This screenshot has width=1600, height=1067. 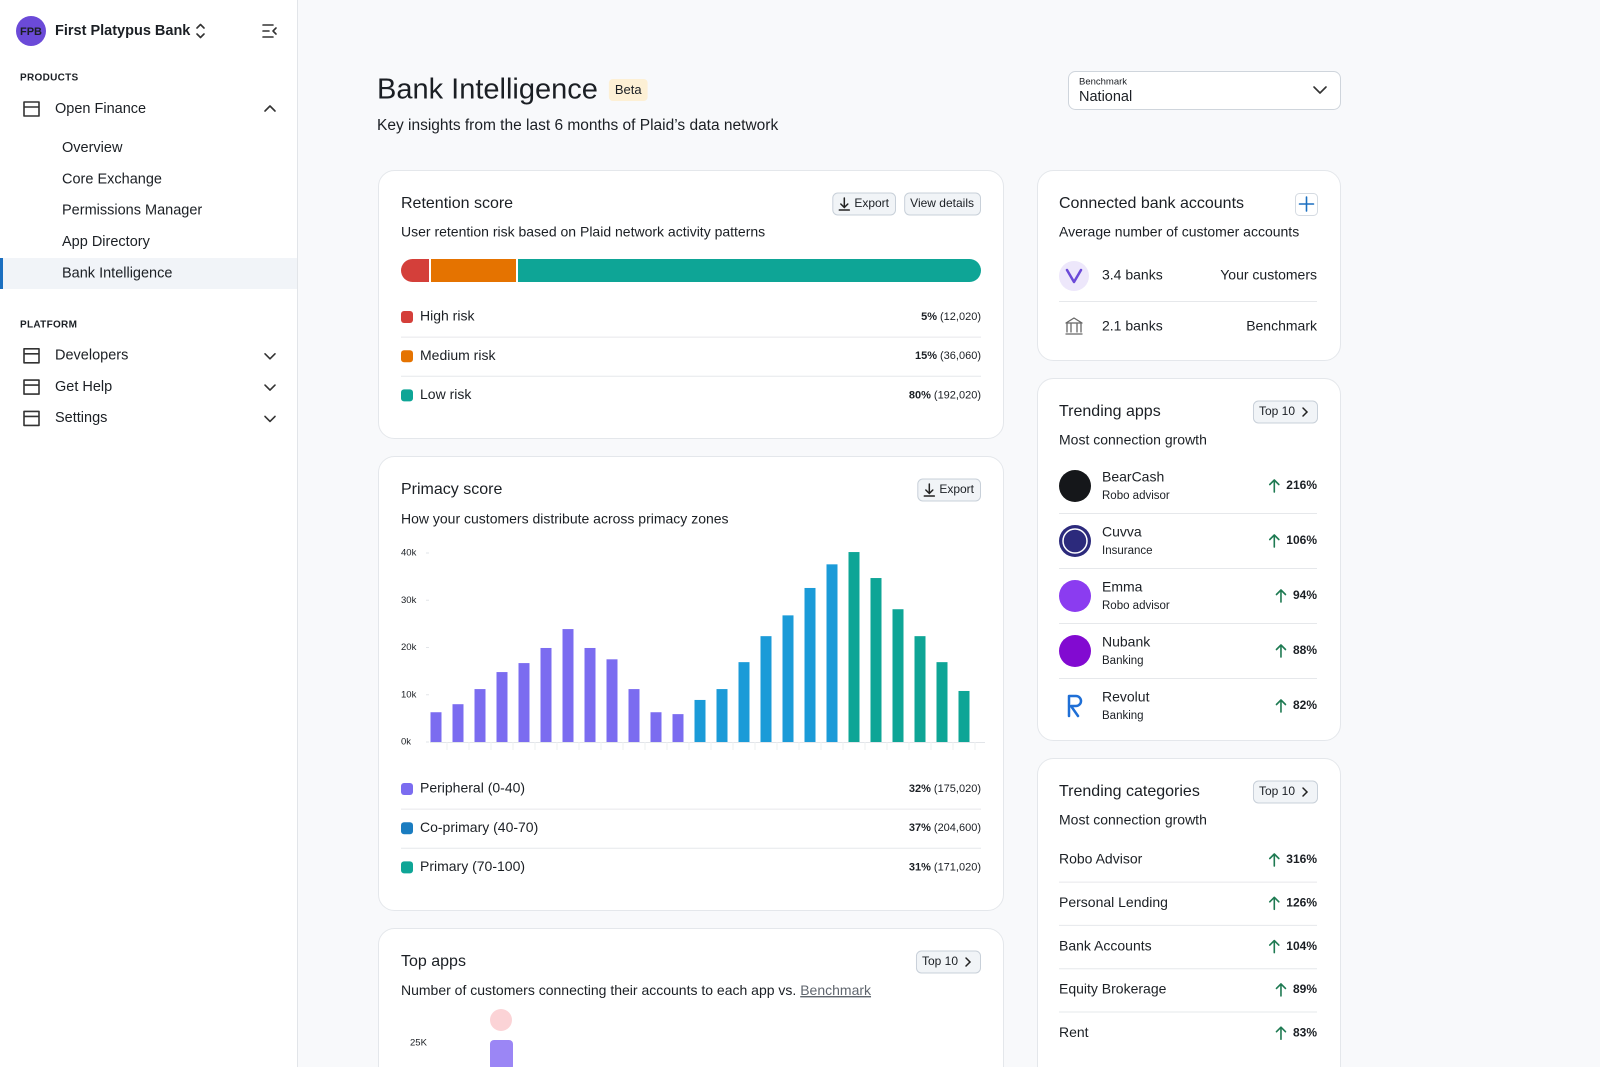 I want to click on nav-active-bg, so click(x=148, y=273).